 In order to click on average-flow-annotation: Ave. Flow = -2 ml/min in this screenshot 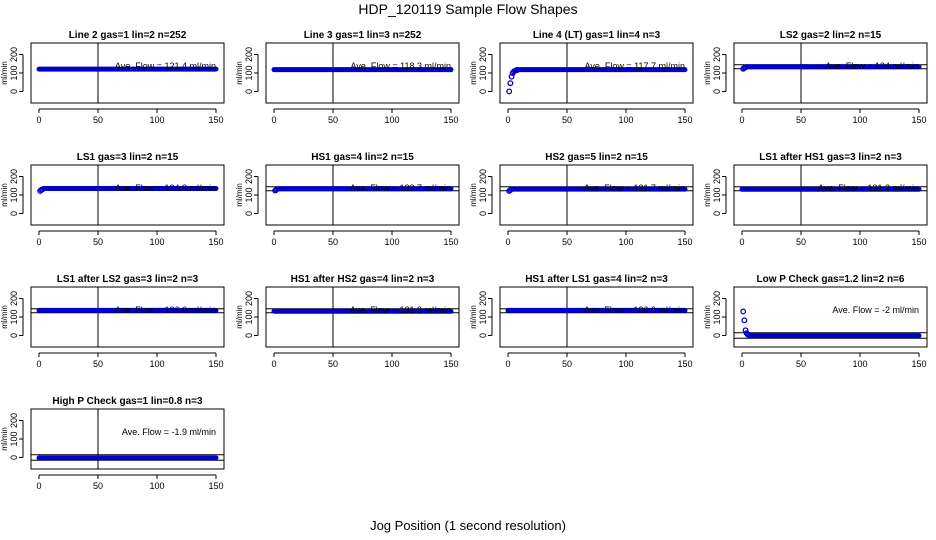, I will do `click(875, 310)`.